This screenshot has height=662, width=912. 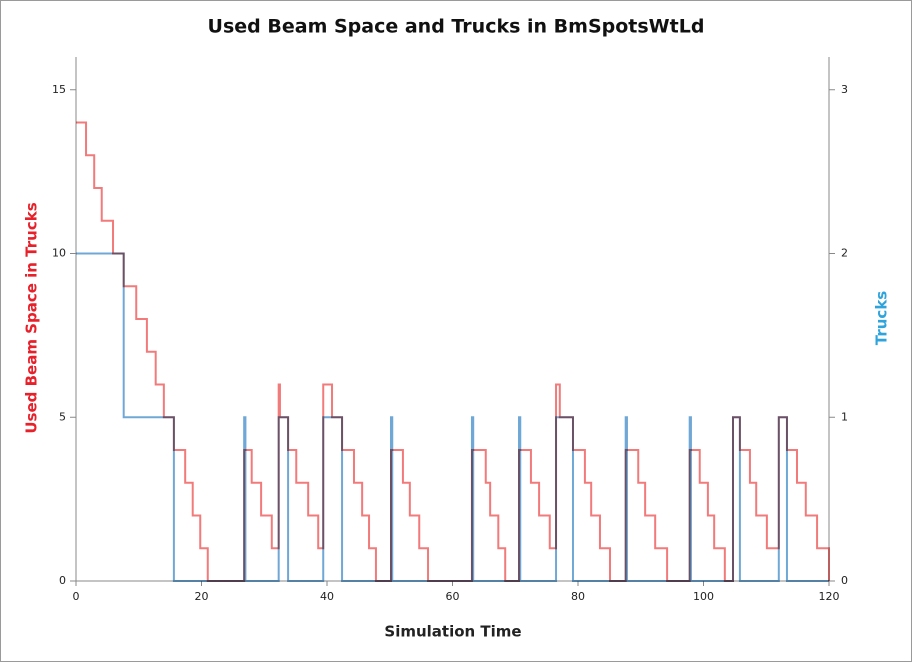 I want to click on y-tick-label: 10, so click(x=59, y=253).